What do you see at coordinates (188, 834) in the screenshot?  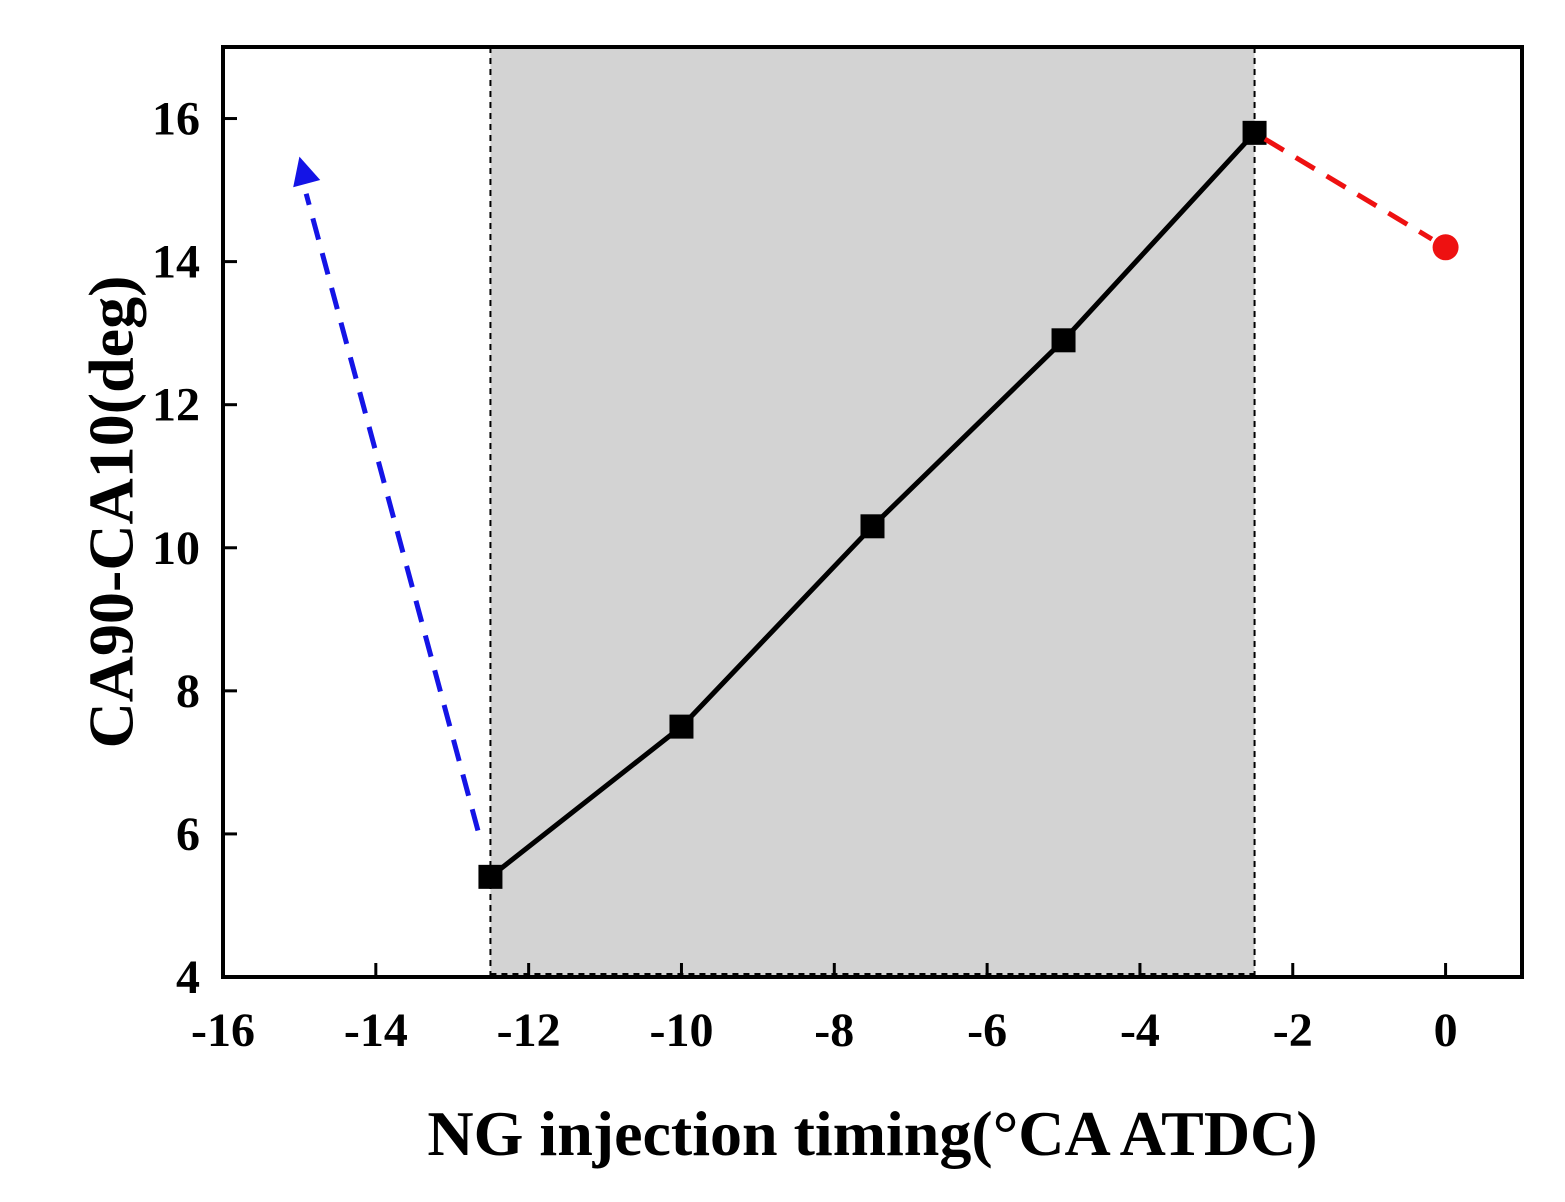 I see `y-tick-label: 6` at bounding box center [188, 834].